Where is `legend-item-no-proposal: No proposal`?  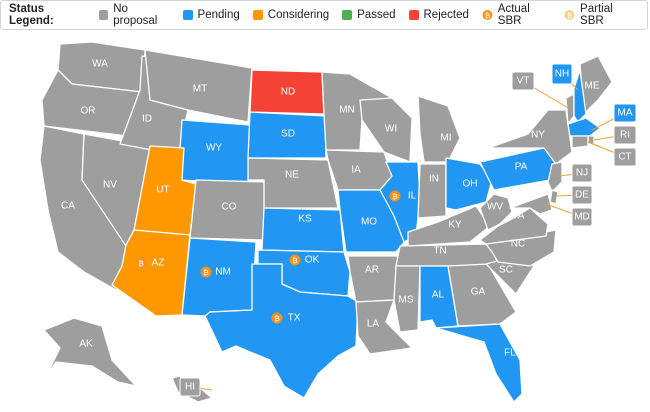
legend-item-no-proposal: No proposal is located at coordinates (134, 15).